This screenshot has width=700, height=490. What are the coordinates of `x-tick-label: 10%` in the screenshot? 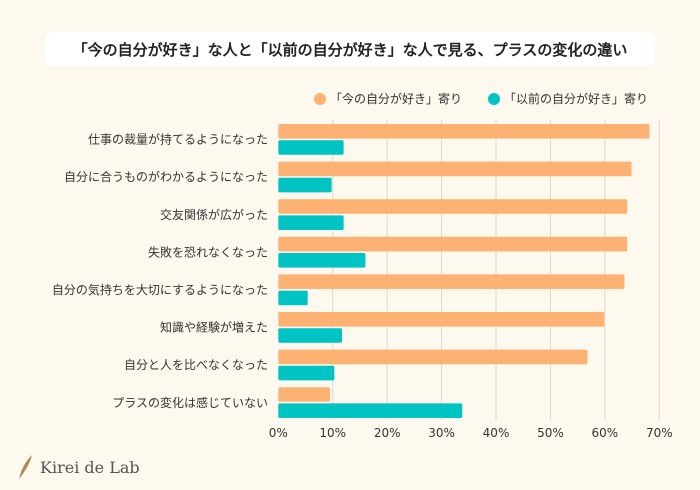 It's located at (332, 433).